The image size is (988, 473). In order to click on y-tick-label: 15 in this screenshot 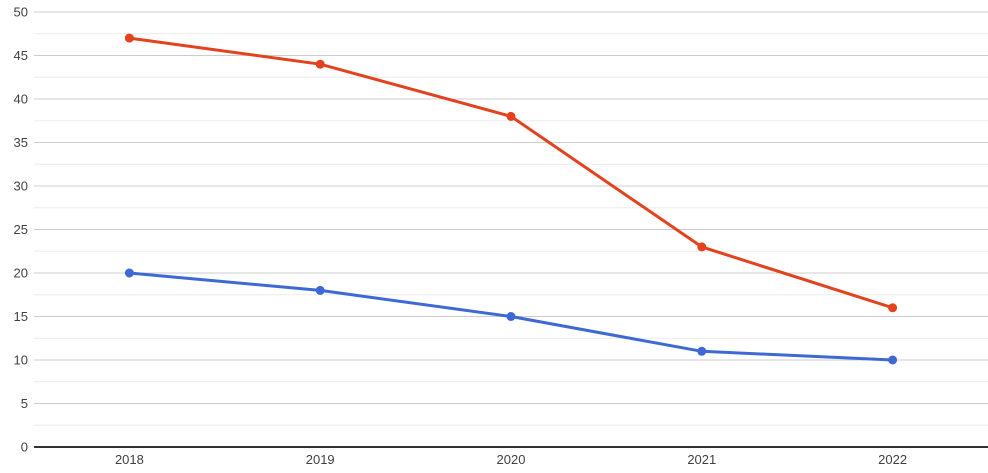, I will do `click(21, 316)`.